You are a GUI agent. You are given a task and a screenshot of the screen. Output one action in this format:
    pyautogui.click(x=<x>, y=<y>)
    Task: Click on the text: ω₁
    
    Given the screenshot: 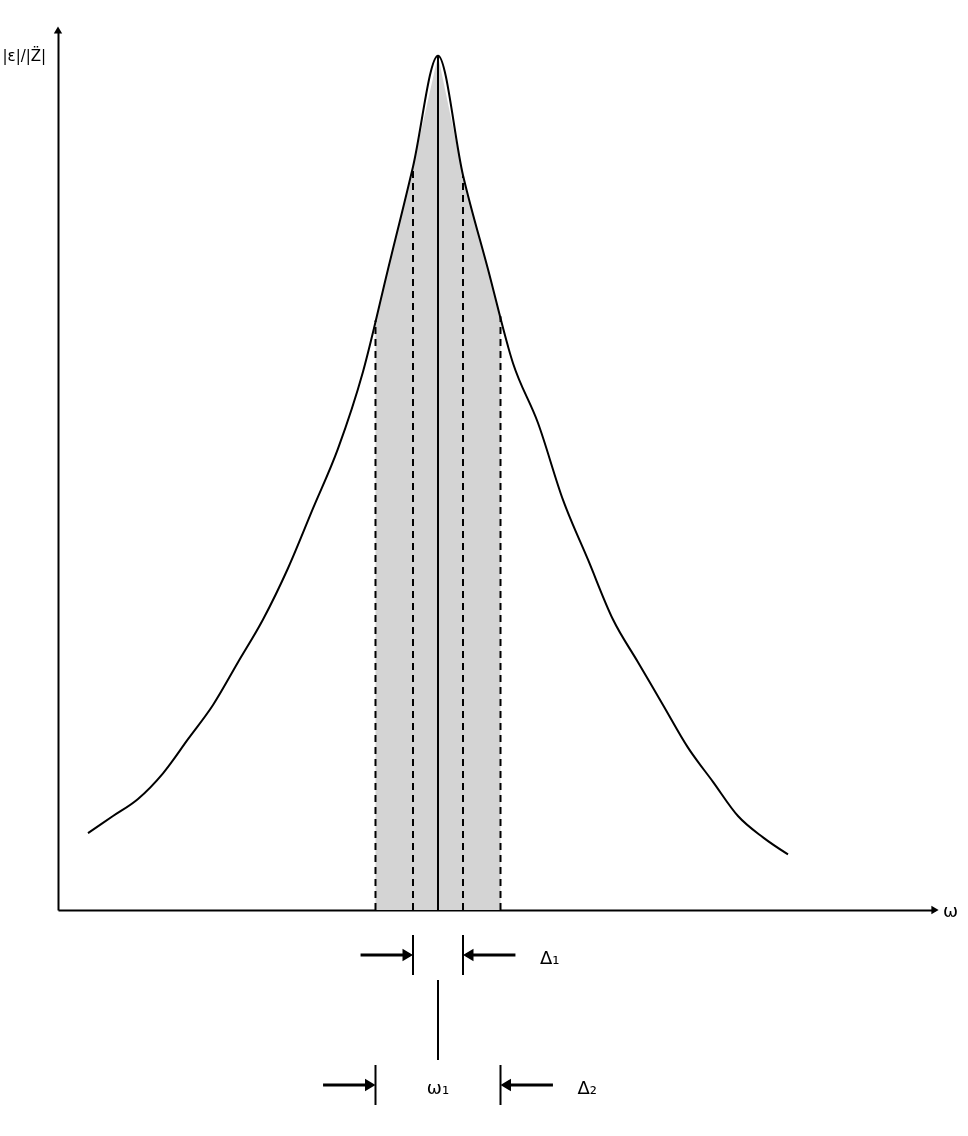 What is the action you would take?
    pyautogui.click(x=438, y=1087)
    